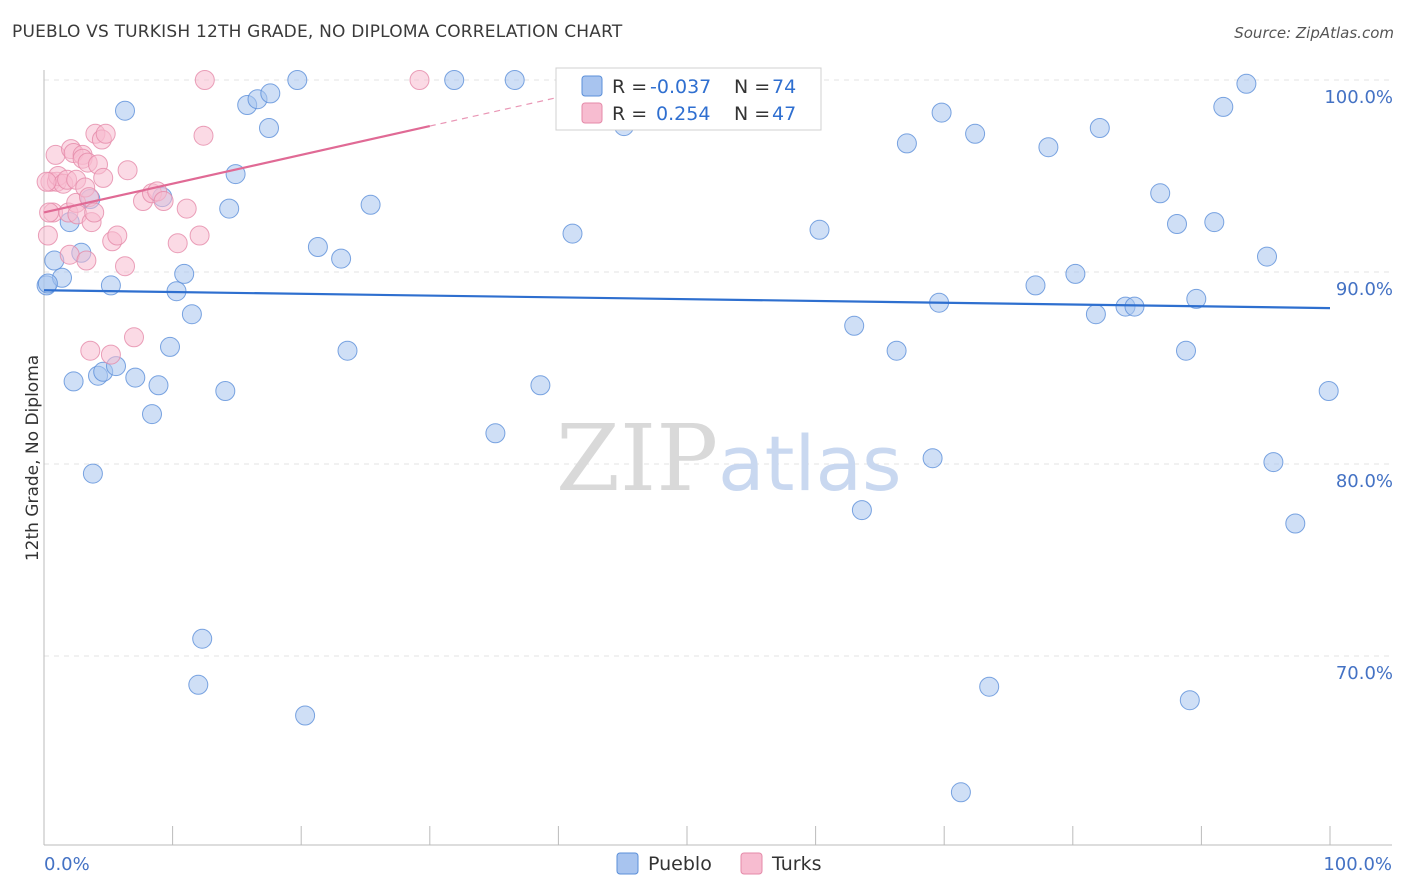 This screenshot has height=892, width=1406. What do you see at coordinates (629, 114) in the screenshot?
I see `legend-r-label-turks: R =` at bounding box center [629, 114].